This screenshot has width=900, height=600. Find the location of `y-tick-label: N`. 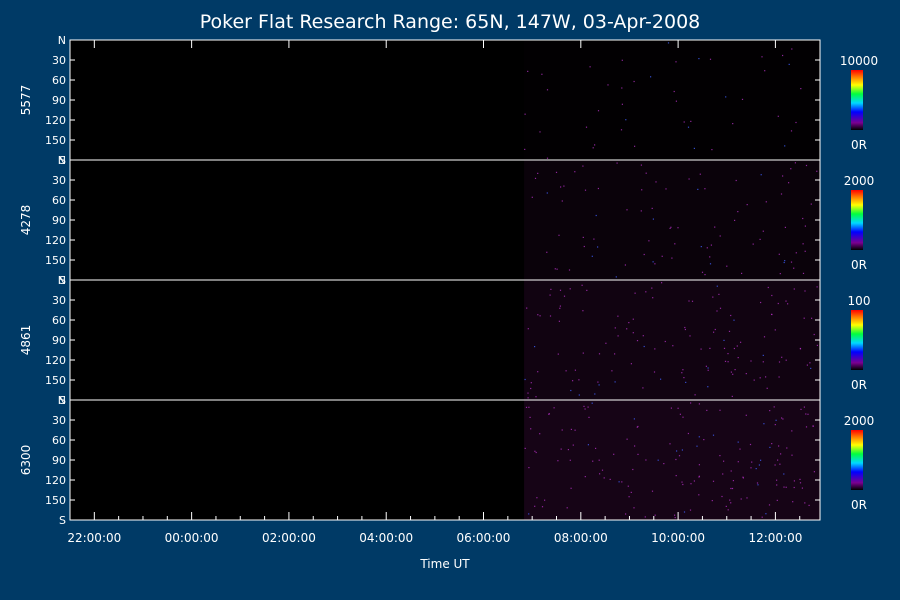

y-tick-label: N is located at coordinates (62, 400).